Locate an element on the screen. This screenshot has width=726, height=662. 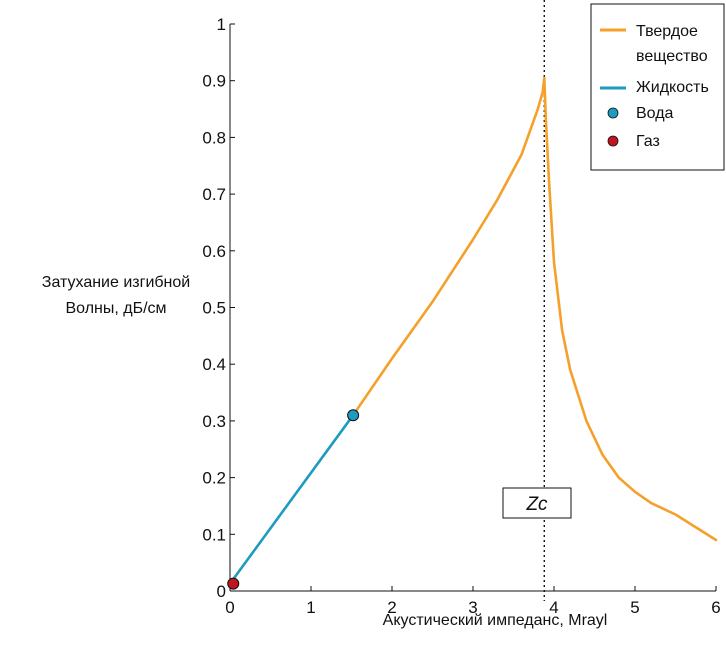
legend-label-gas: Газ is located at coordinates (648, 141).